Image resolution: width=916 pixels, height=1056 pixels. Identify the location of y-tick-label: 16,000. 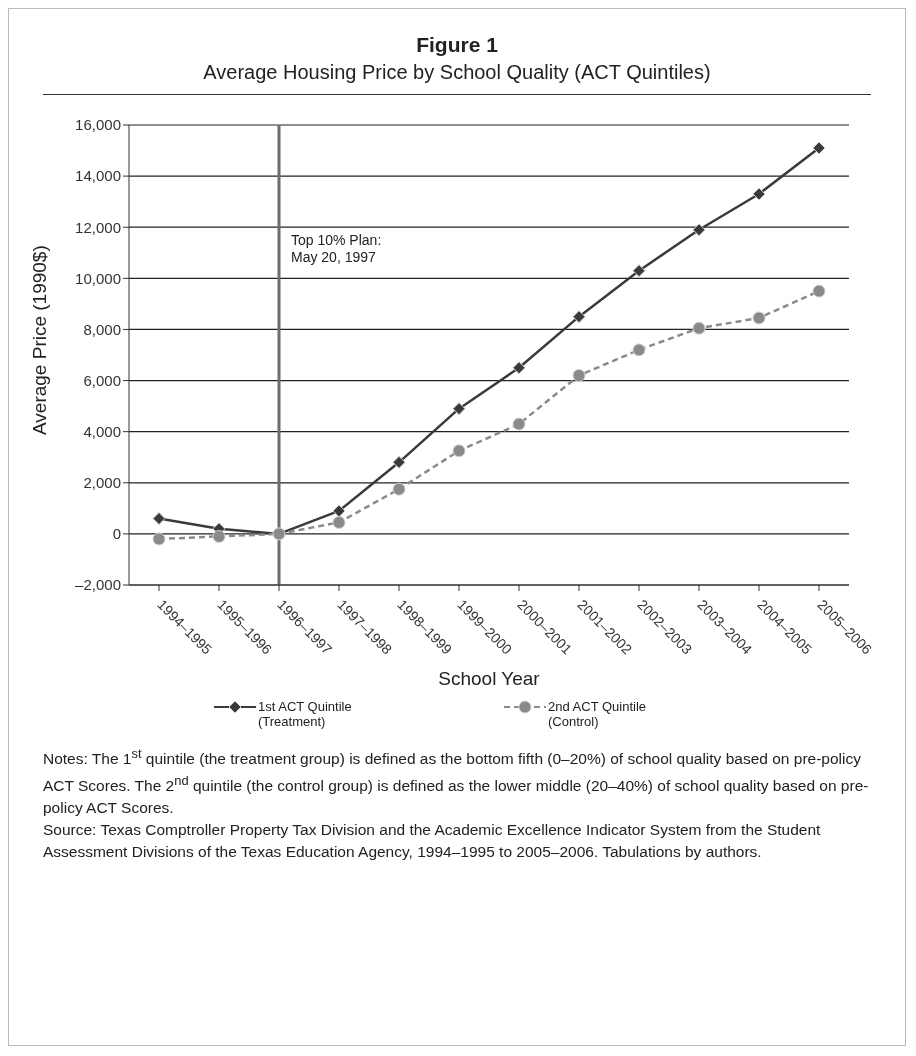
(98, 125).